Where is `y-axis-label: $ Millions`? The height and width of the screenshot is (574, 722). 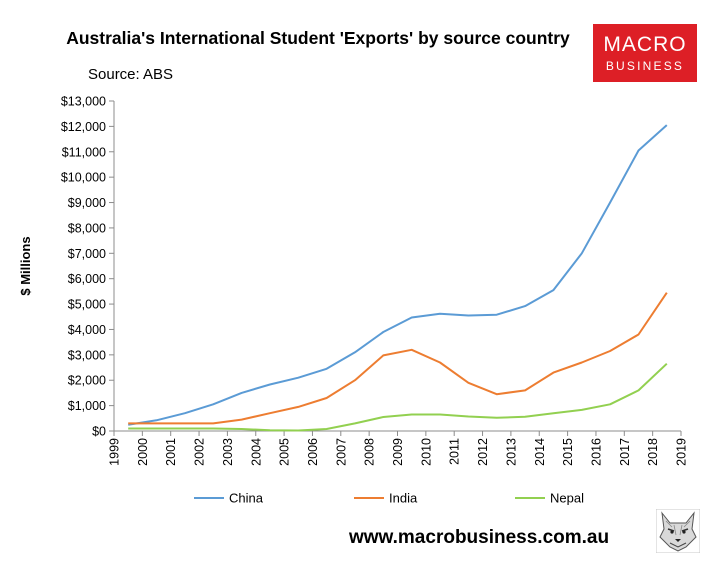
y-axis-label: $ Millions is located at coordinates (25, 265).